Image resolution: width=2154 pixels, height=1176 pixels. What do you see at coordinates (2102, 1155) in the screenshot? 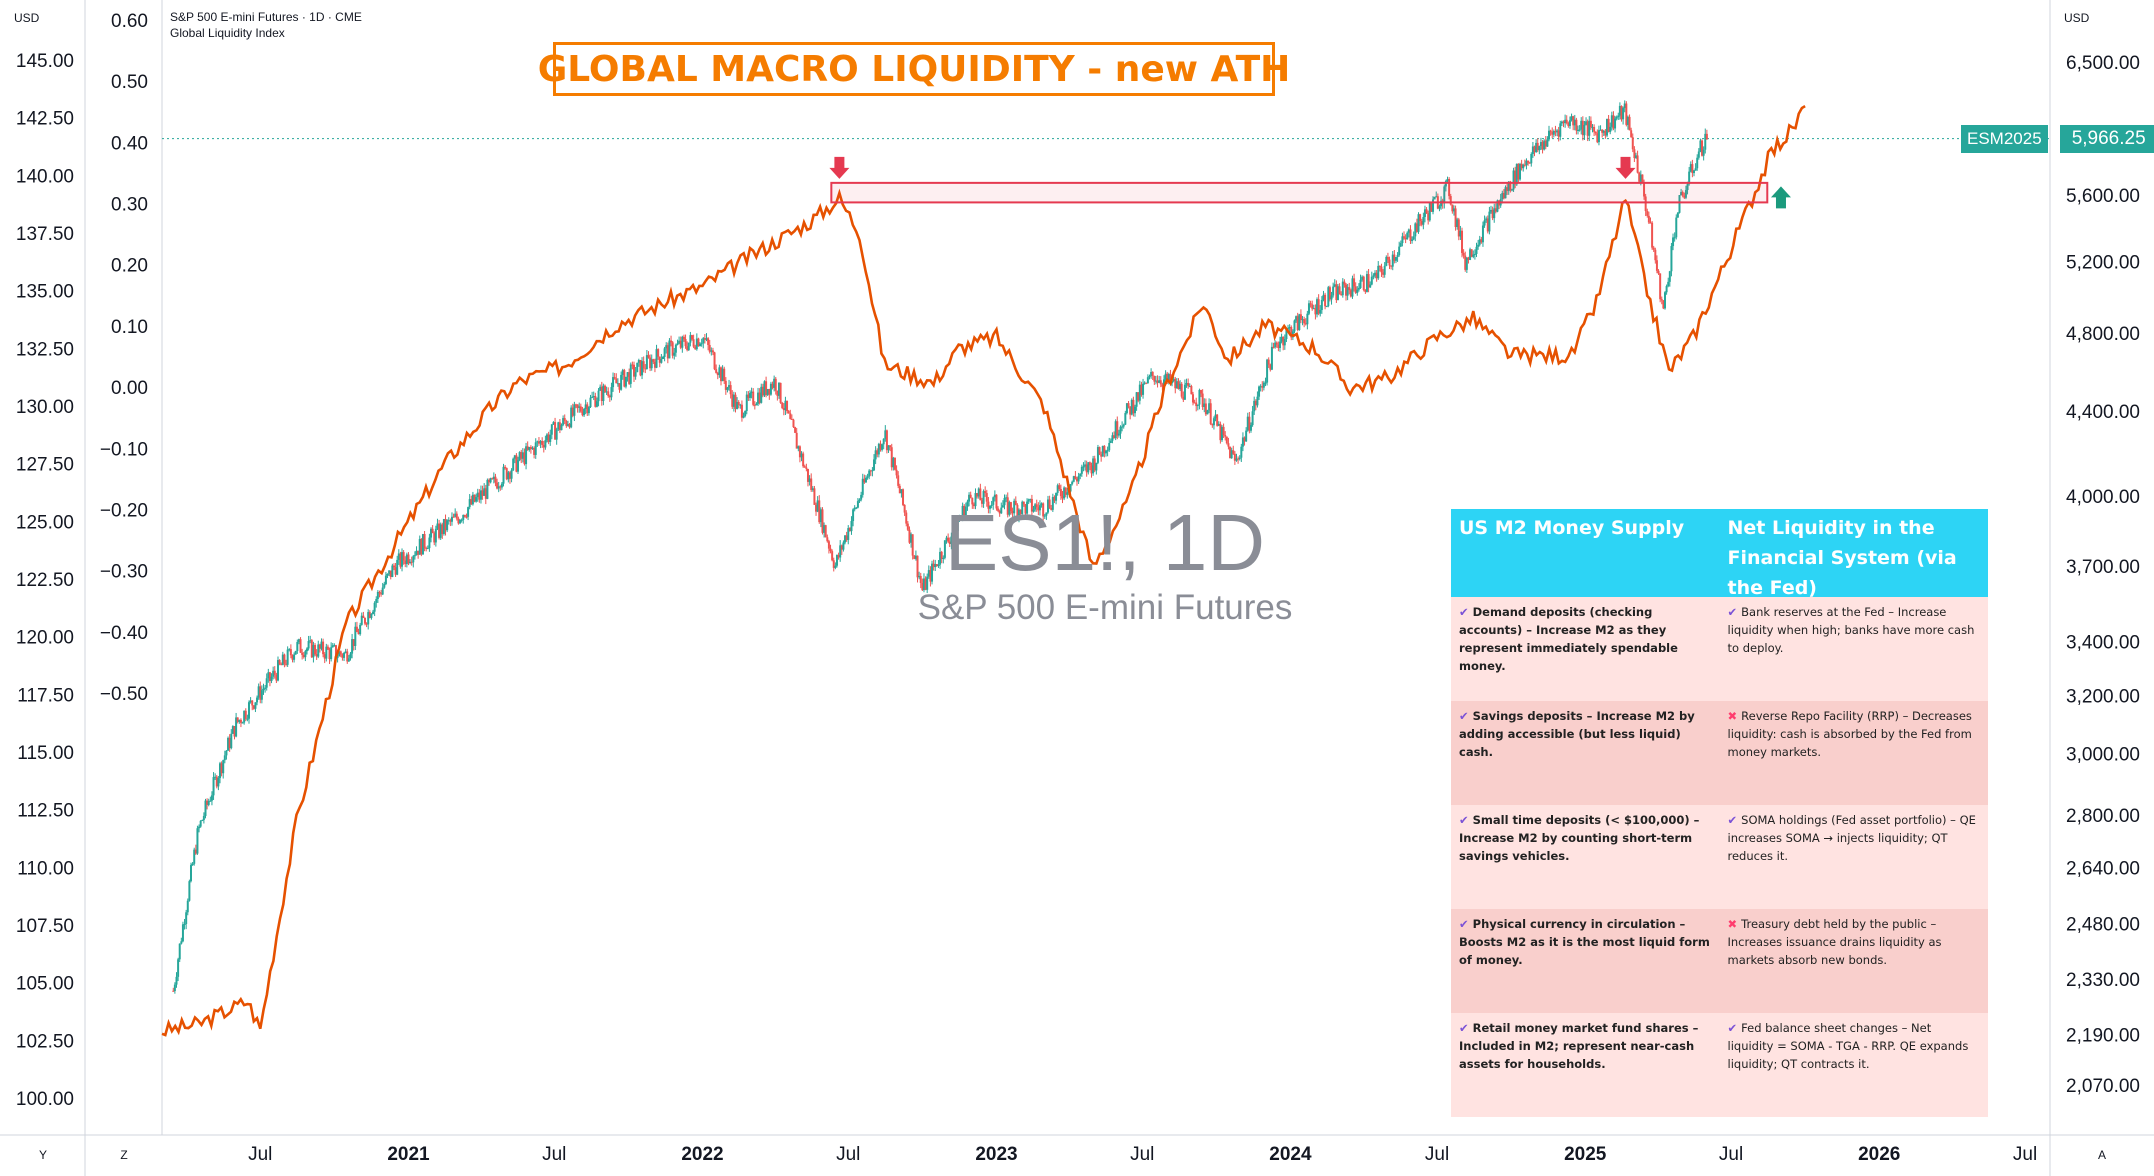
I see `a-button: A` at bounding box center [2102, 1155].